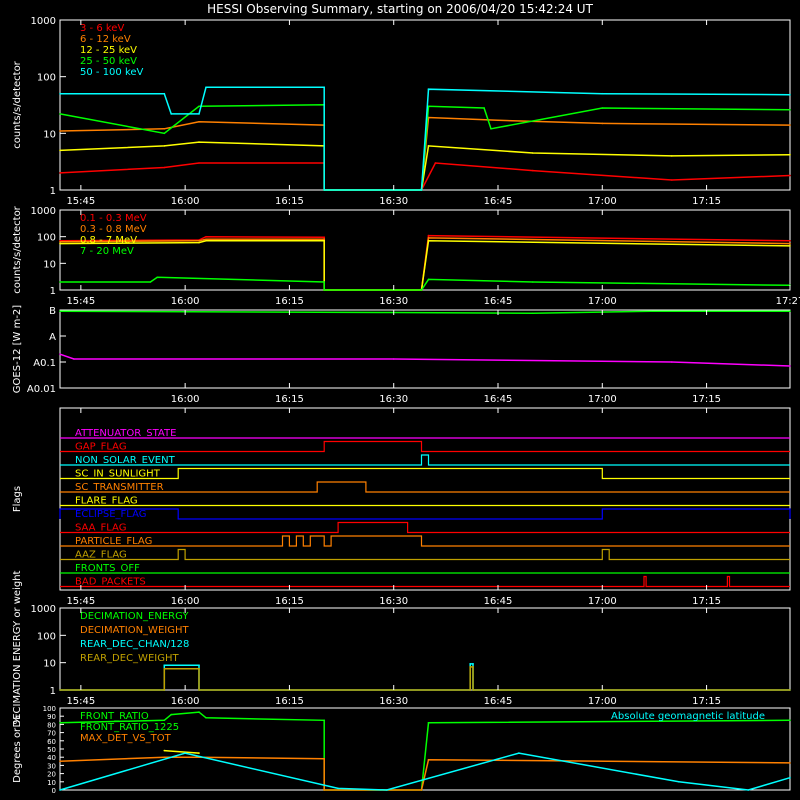  I want to click on flag-label: NON_SOLAR_EVENT, so click(125, 460).